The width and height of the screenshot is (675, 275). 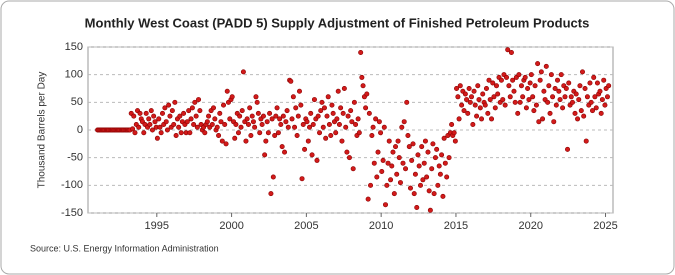 I want to click on y-tick-label: 50, so click(x=77, y=102).